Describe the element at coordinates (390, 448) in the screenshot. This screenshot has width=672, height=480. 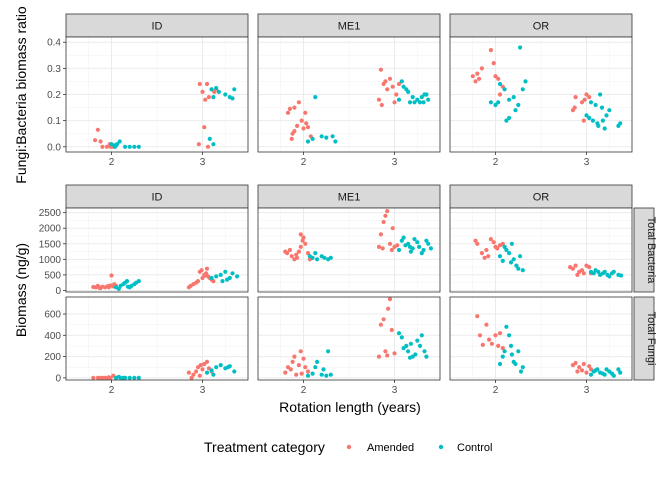
I see `legend-label-amended: Amended` at that location.